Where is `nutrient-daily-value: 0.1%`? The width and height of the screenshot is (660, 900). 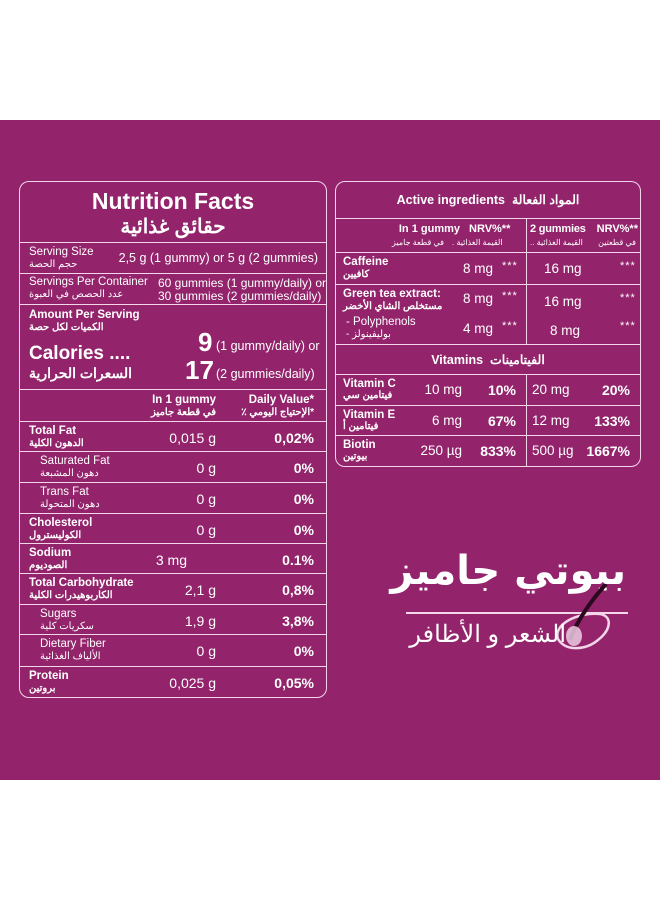
nutrient-daily-value: 0.1% is located at coordinates (298, 560).